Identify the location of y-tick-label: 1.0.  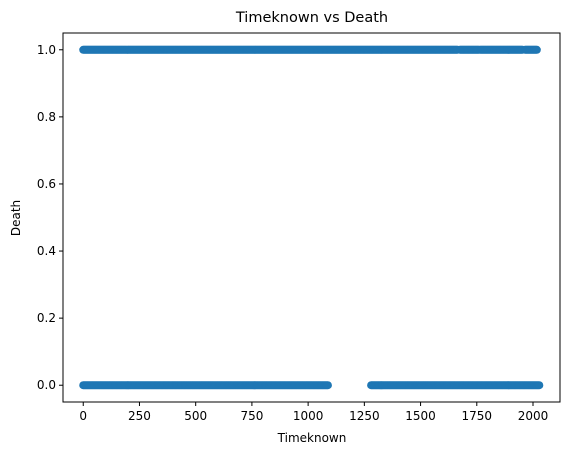
(46, 50).